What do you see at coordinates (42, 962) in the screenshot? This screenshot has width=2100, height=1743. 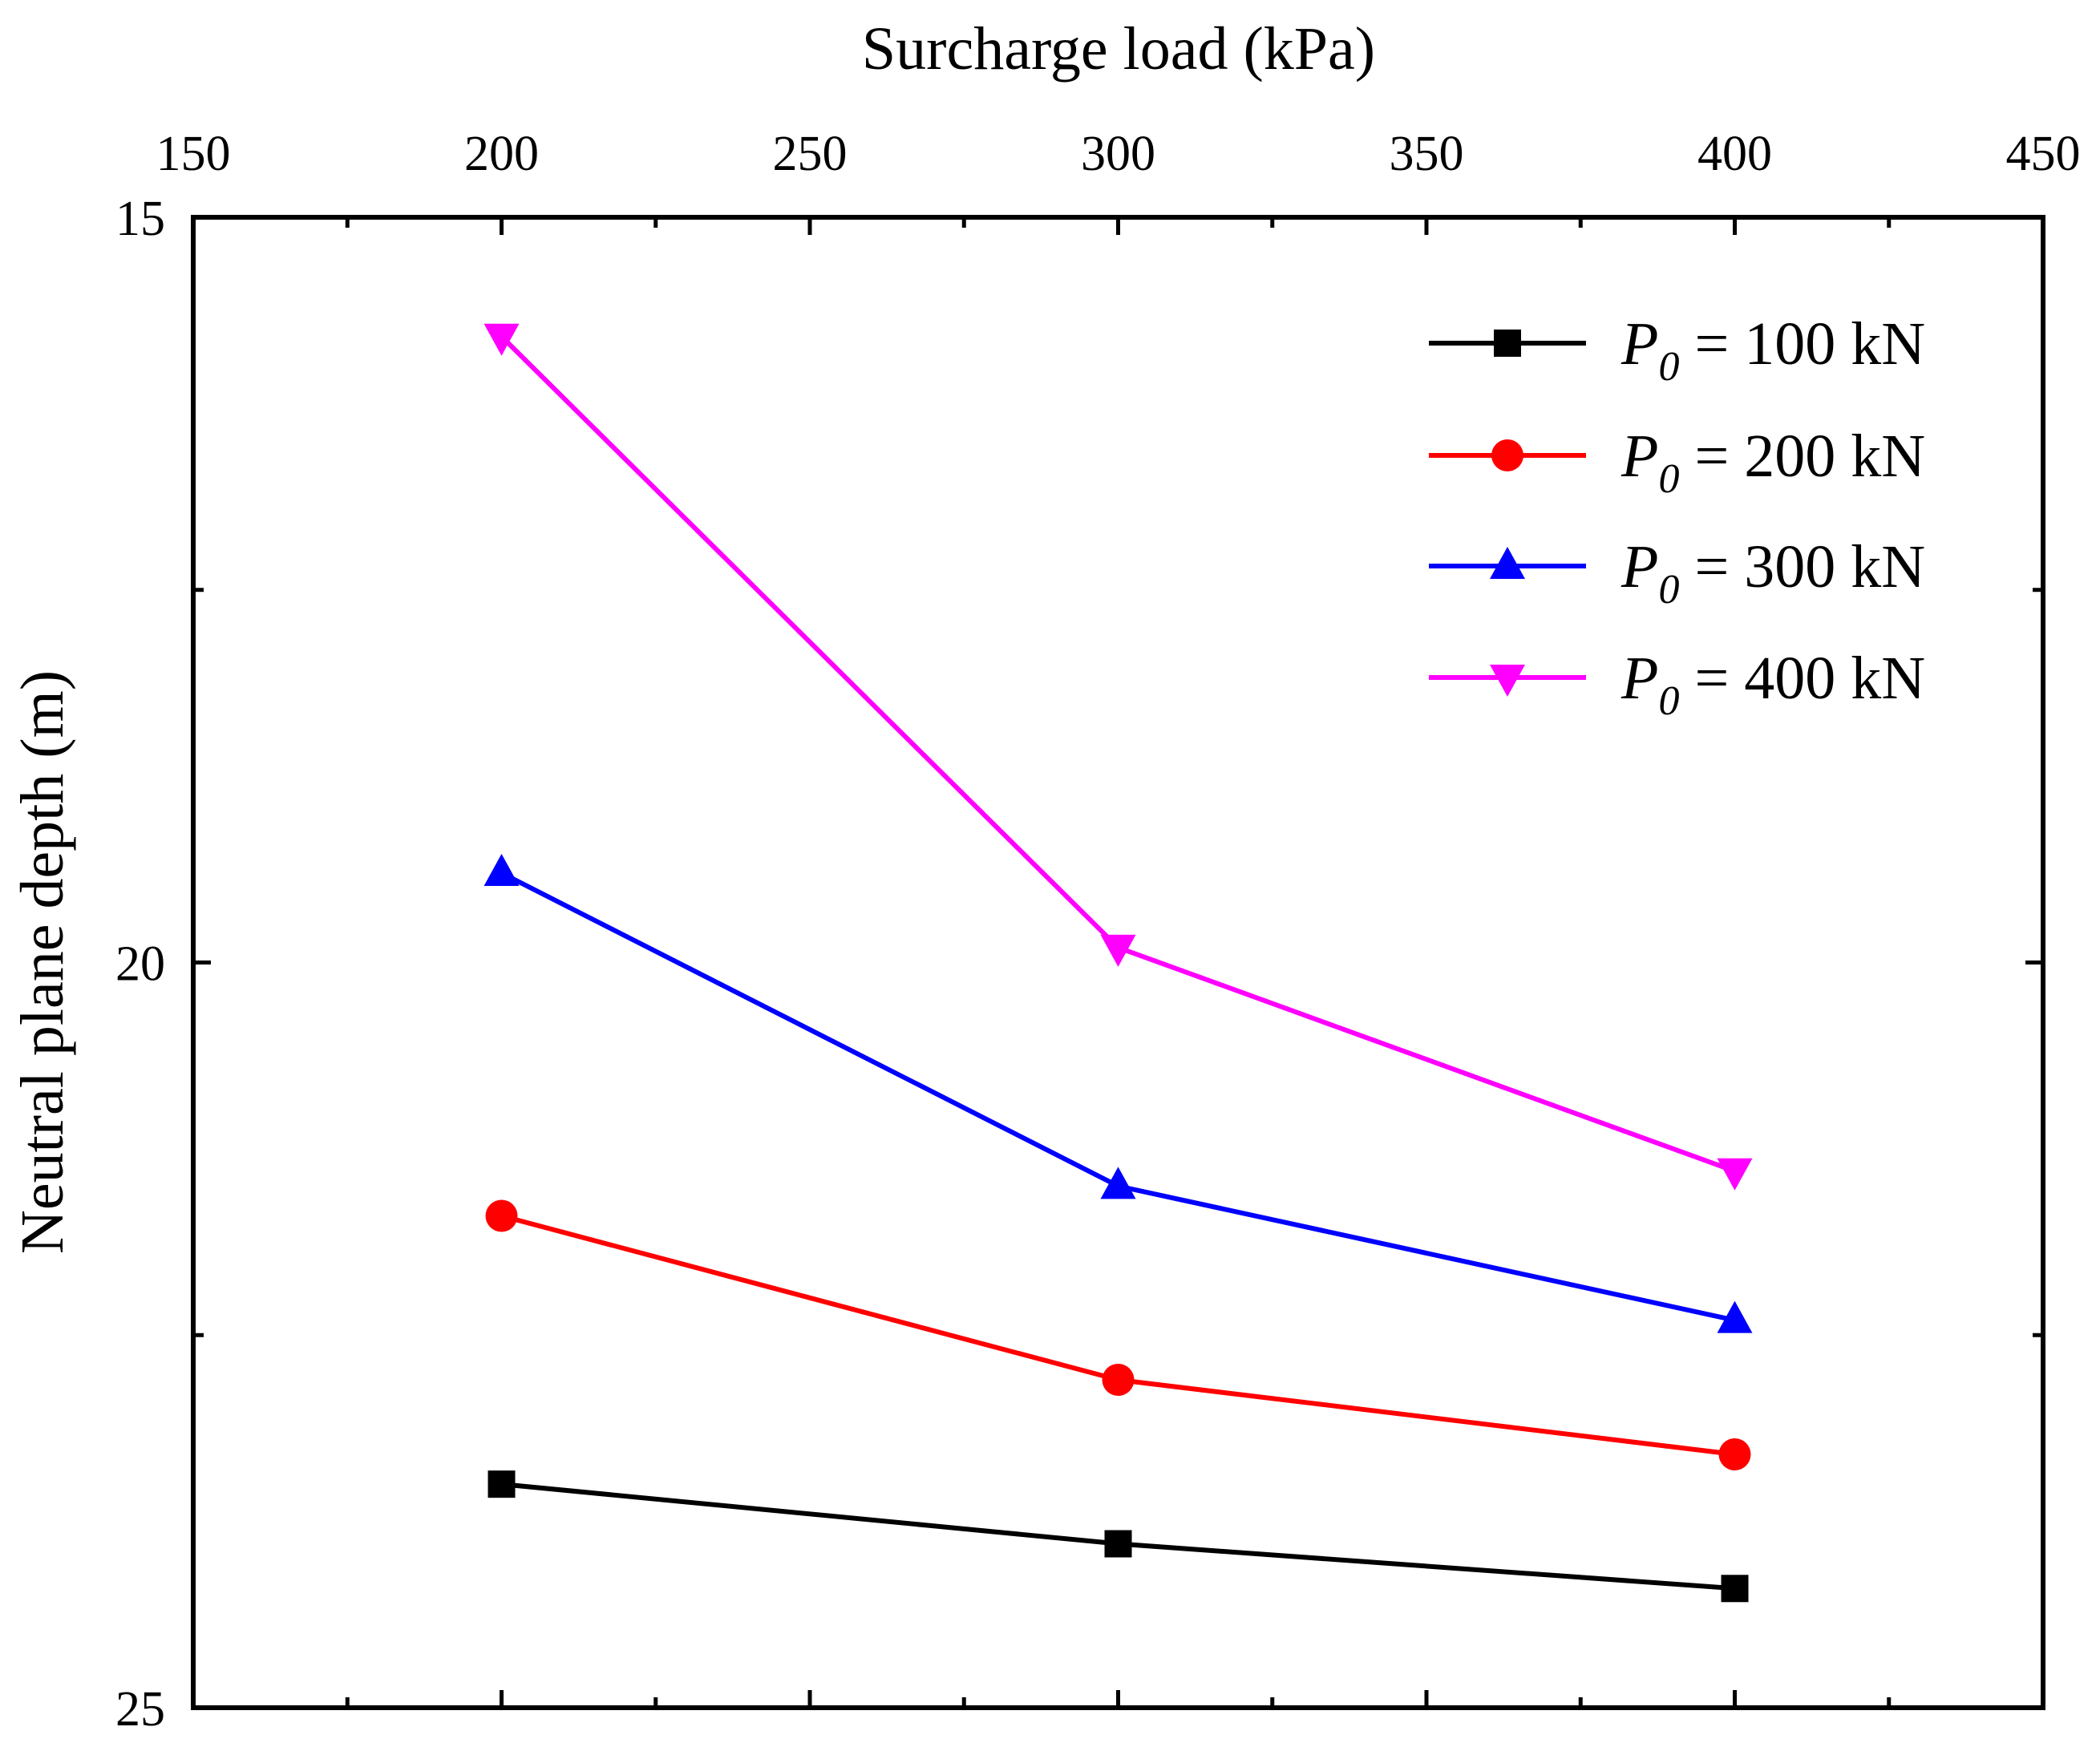 I see `y-axis-title: Neutral plane depth (m)` at bounding box center [42, 962].